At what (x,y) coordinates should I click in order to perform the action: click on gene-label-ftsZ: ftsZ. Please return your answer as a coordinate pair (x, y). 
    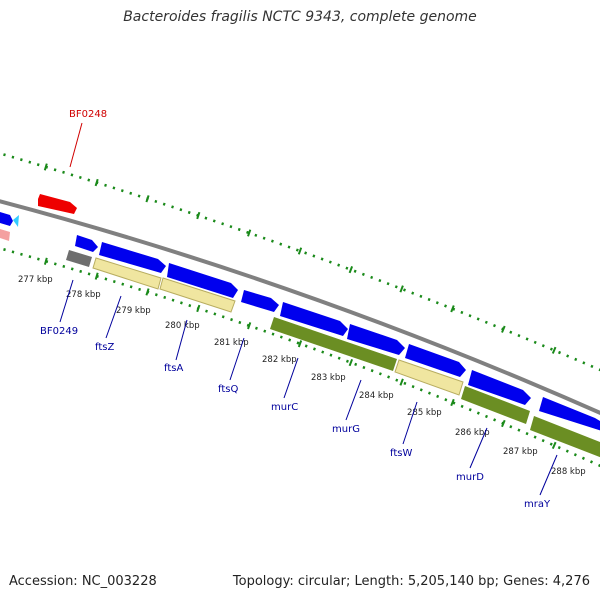
    Looking at the image, I should click on (104, 347).